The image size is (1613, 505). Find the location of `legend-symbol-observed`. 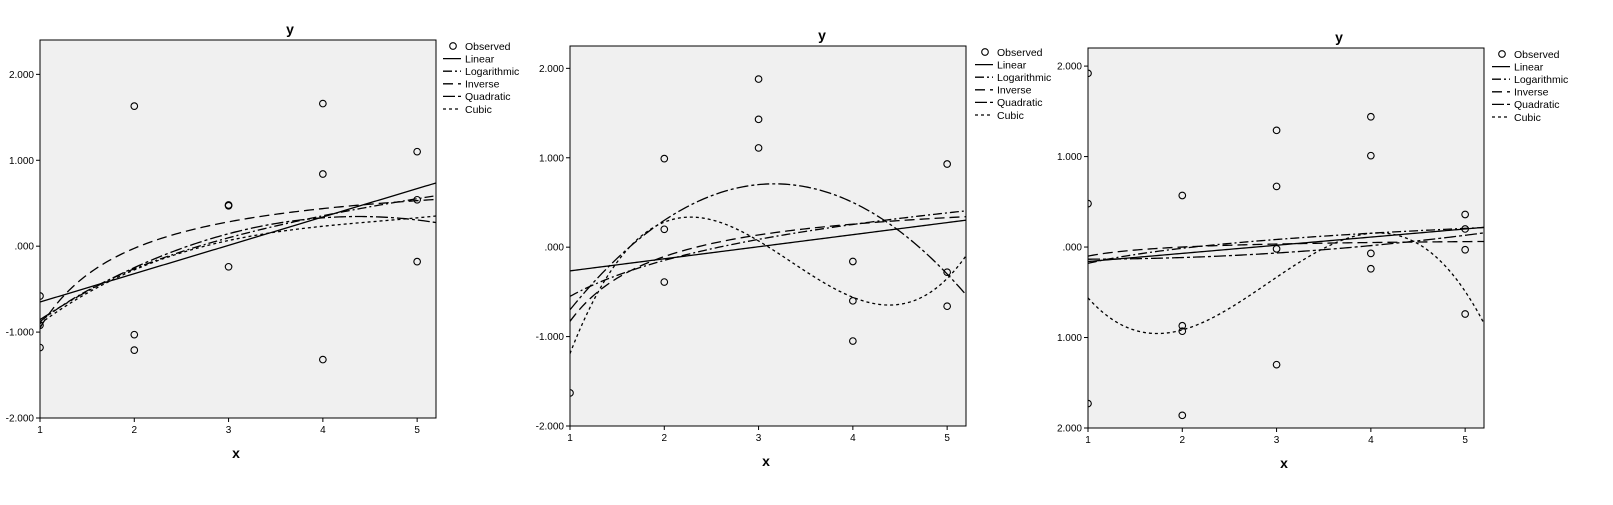

legend-symbol-observed is located at coordinates (453, 46).